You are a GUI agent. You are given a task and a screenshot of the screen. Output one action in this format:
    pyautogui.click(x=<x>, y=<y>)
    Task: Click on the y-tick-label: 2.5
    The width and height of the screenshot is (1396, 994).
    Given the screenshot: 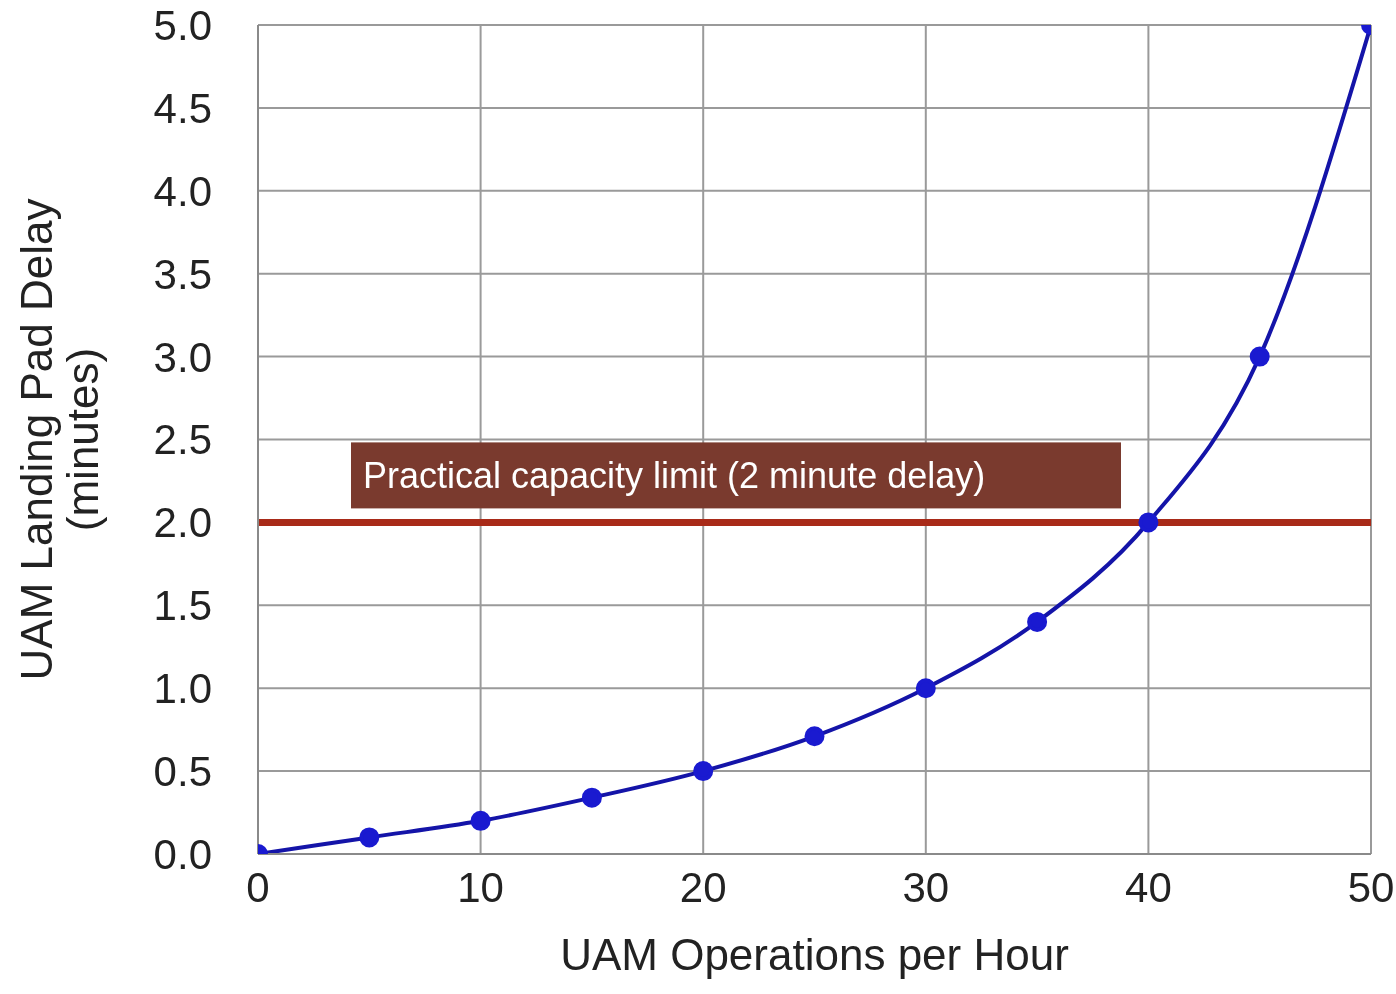 What is the action you would take?
    pyautogui.click(x=182, y=440)
    